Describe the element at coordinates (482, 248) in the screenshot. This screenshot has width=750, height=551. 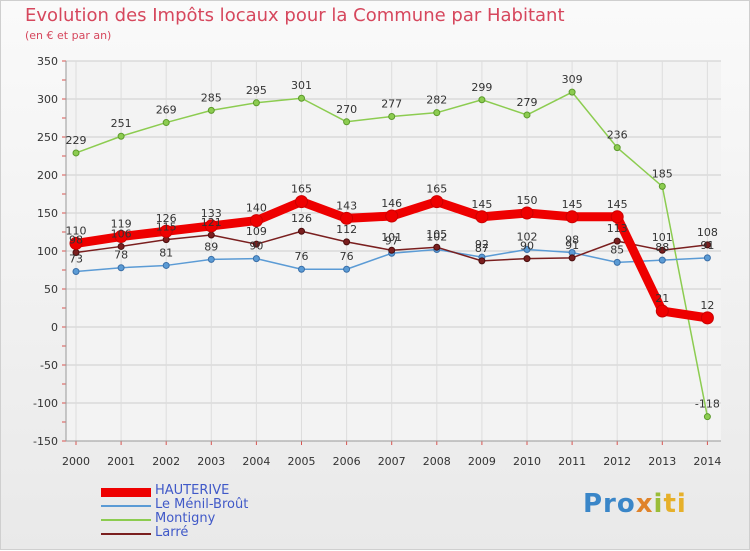
I see `data-label-larre: 87` at that location.